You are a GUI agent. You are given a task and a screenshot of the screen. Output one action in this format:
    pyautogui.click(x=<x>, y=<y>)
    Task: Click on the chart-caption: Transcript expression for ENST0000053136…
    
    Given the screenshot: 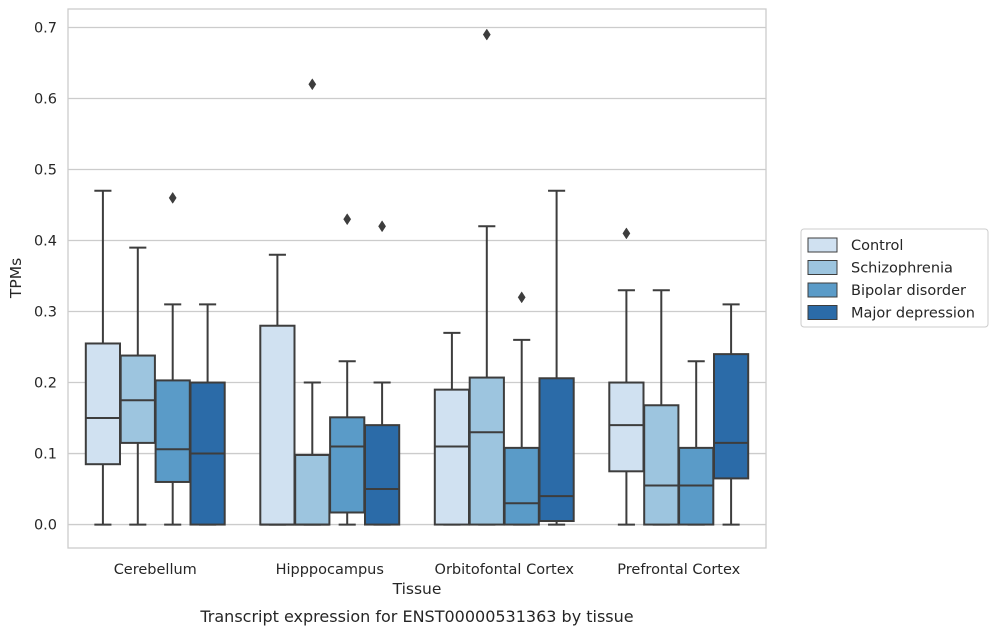 What is the action you would take?
    pyautogui.click(x=416, y=616)
    